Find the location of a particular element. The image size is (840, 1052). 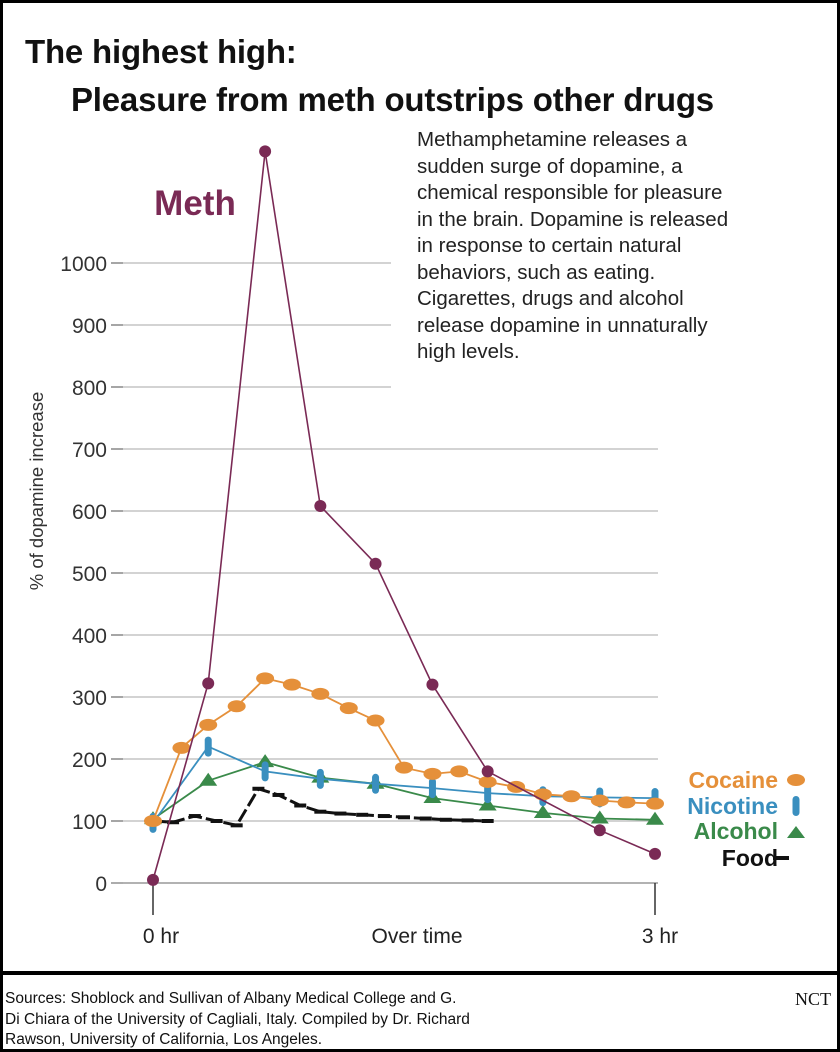

credit-label: NCT is located at coordinates (813, 999).